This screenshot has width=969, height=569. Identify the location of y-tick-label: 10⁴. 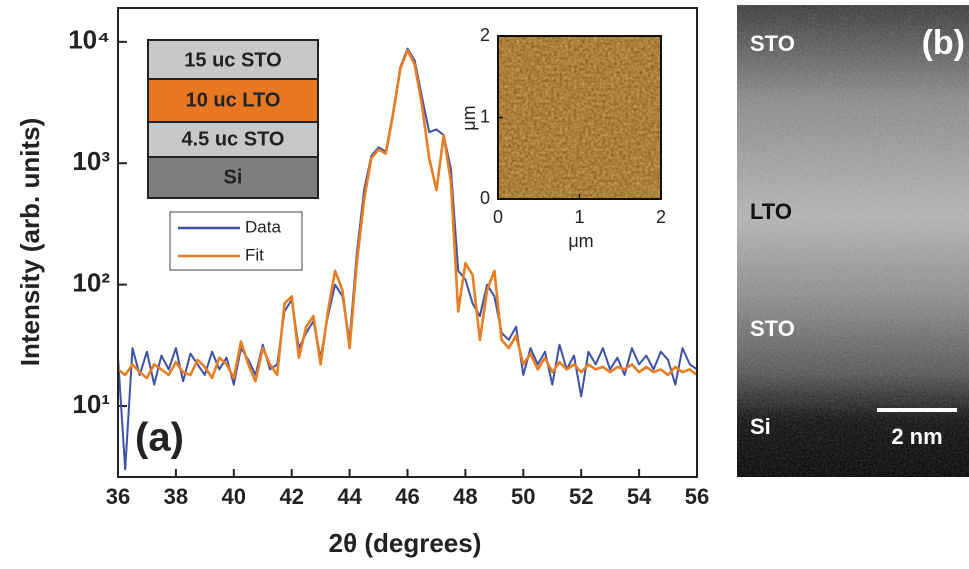
(89, 40).